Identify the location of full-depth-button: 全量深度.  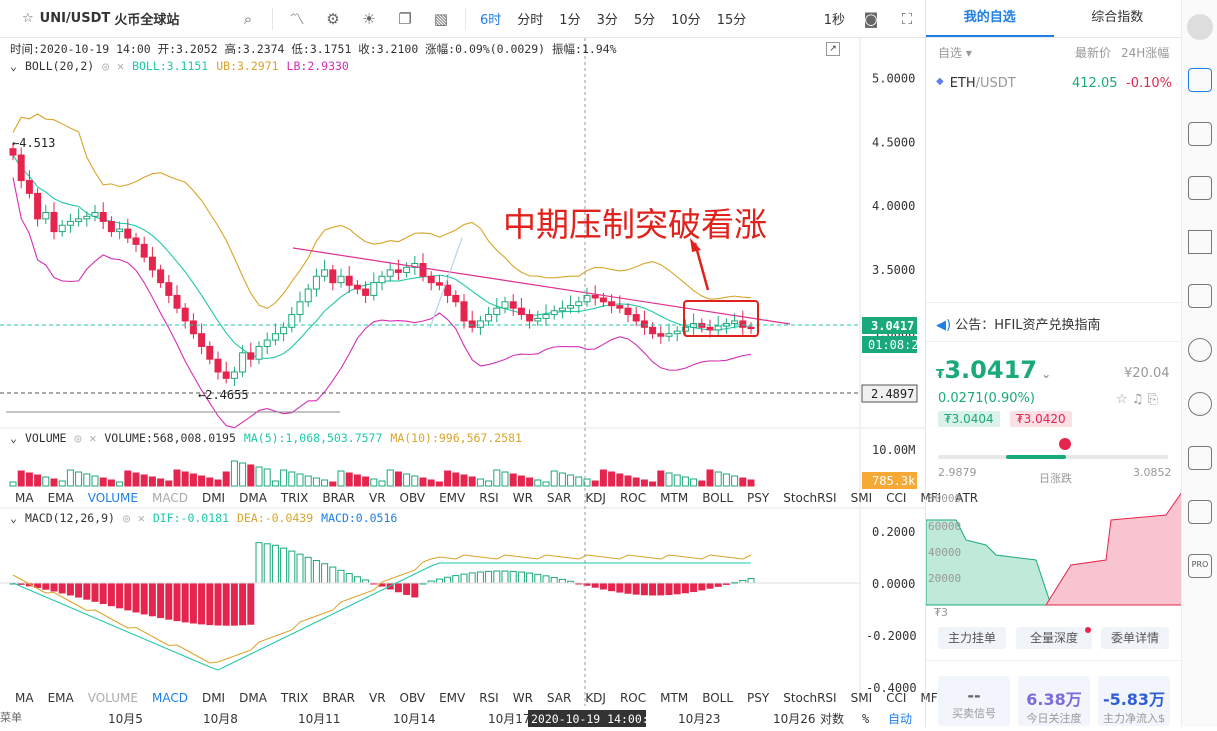
(1054, 638).